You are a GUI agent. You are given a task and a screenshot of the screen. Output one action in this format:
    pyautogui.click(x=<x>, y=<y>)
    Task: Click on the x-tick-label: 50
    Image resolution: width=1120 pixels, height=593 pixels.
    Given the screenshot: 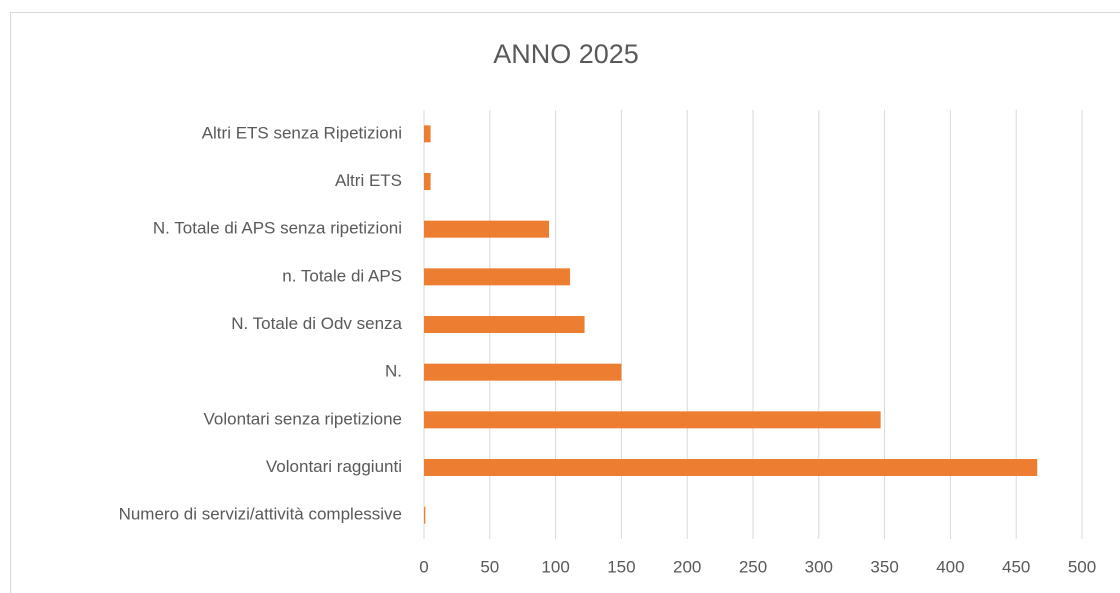 What is the action you would take?
    pyautogui.click(x=489, y=566)
    